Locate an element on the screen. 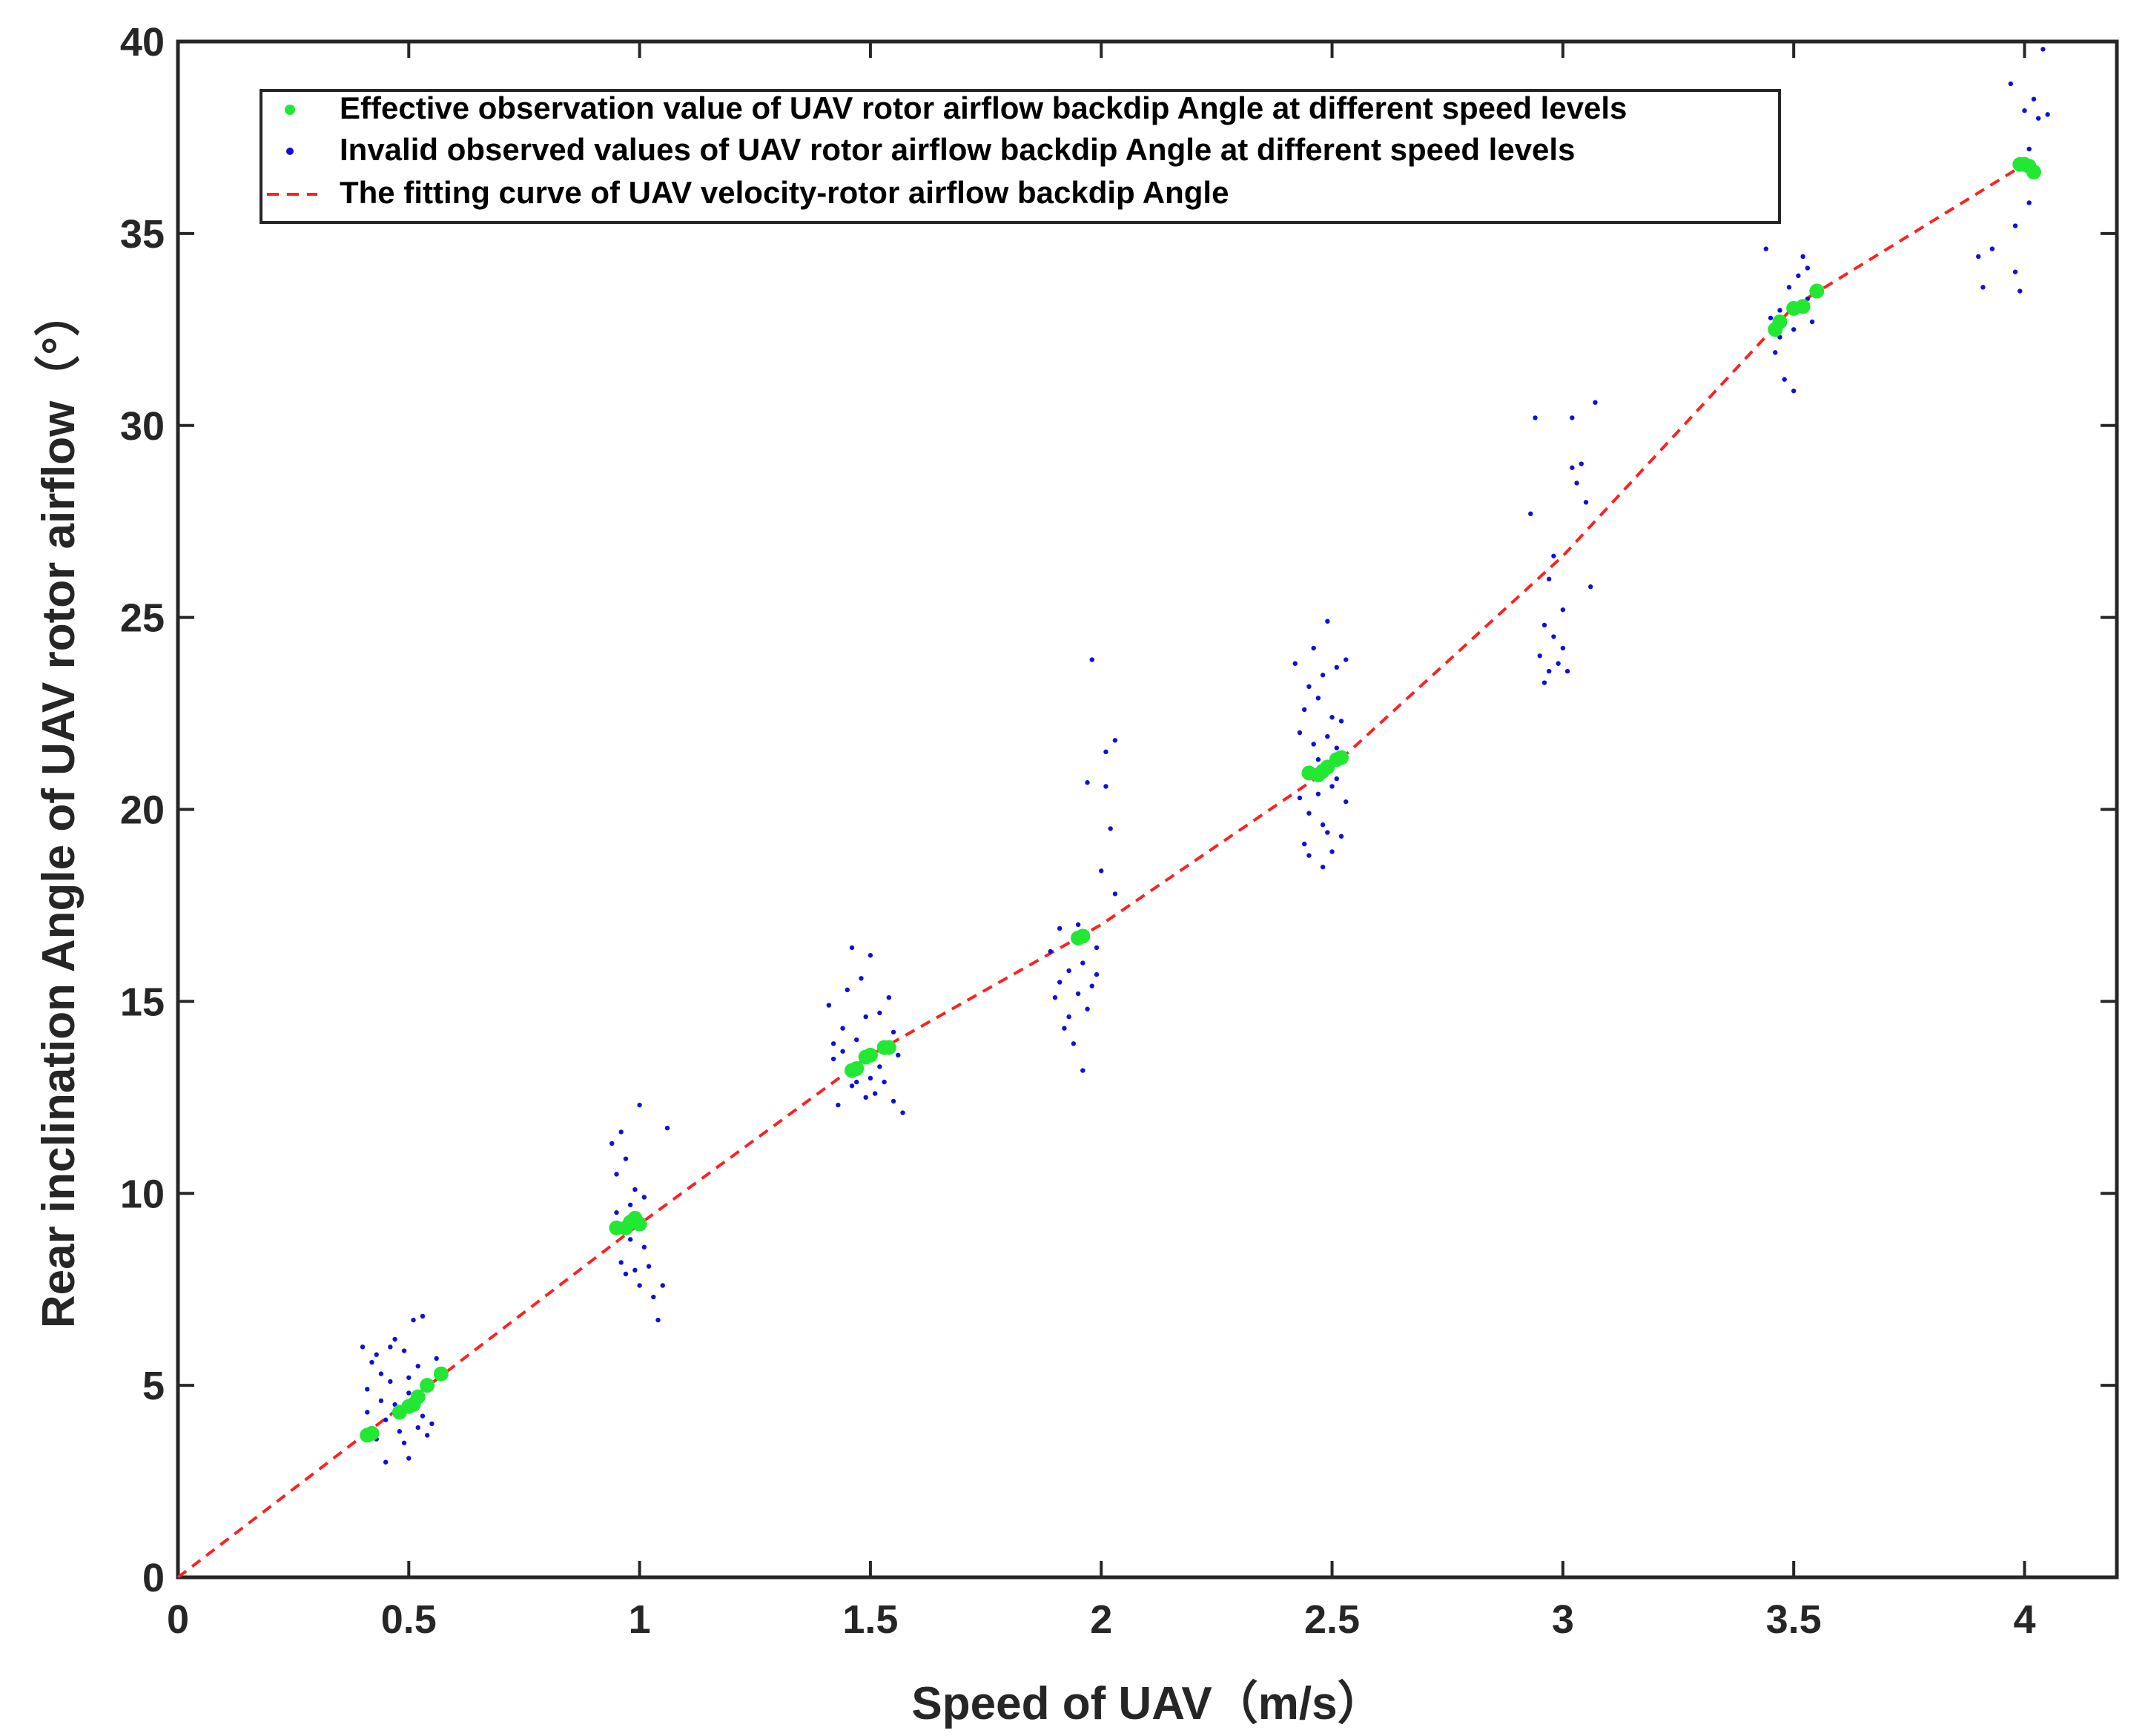 The height and width of the screenshot is (1736, 2148). x-tick-label: 1.5 is located at coordinates (870, 1619).